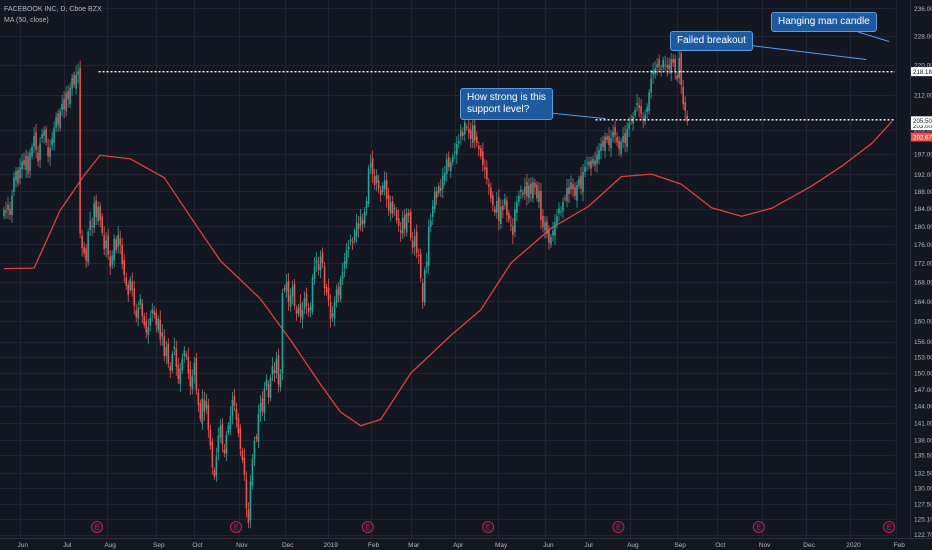 This screenshot has width=932, height=550. What do you see at coordinates (506, 104) in the screenshot?
I see `support-level-callout: How strong is this support level?` at bounding box center [506, 104].